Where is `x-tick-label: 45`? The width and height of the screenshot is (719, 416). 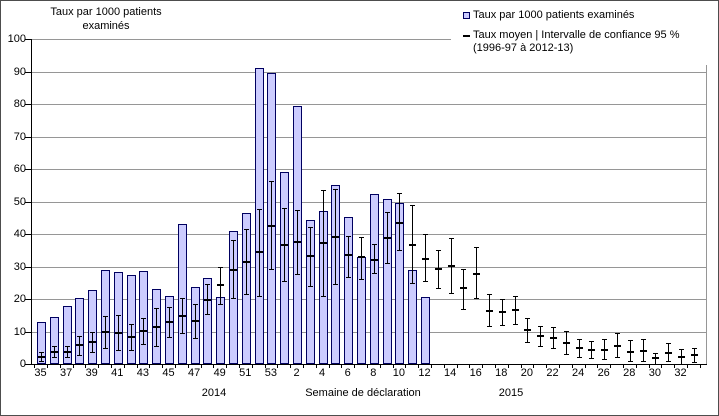 x-tick-label: 45 is located at coordinates (168, 373).